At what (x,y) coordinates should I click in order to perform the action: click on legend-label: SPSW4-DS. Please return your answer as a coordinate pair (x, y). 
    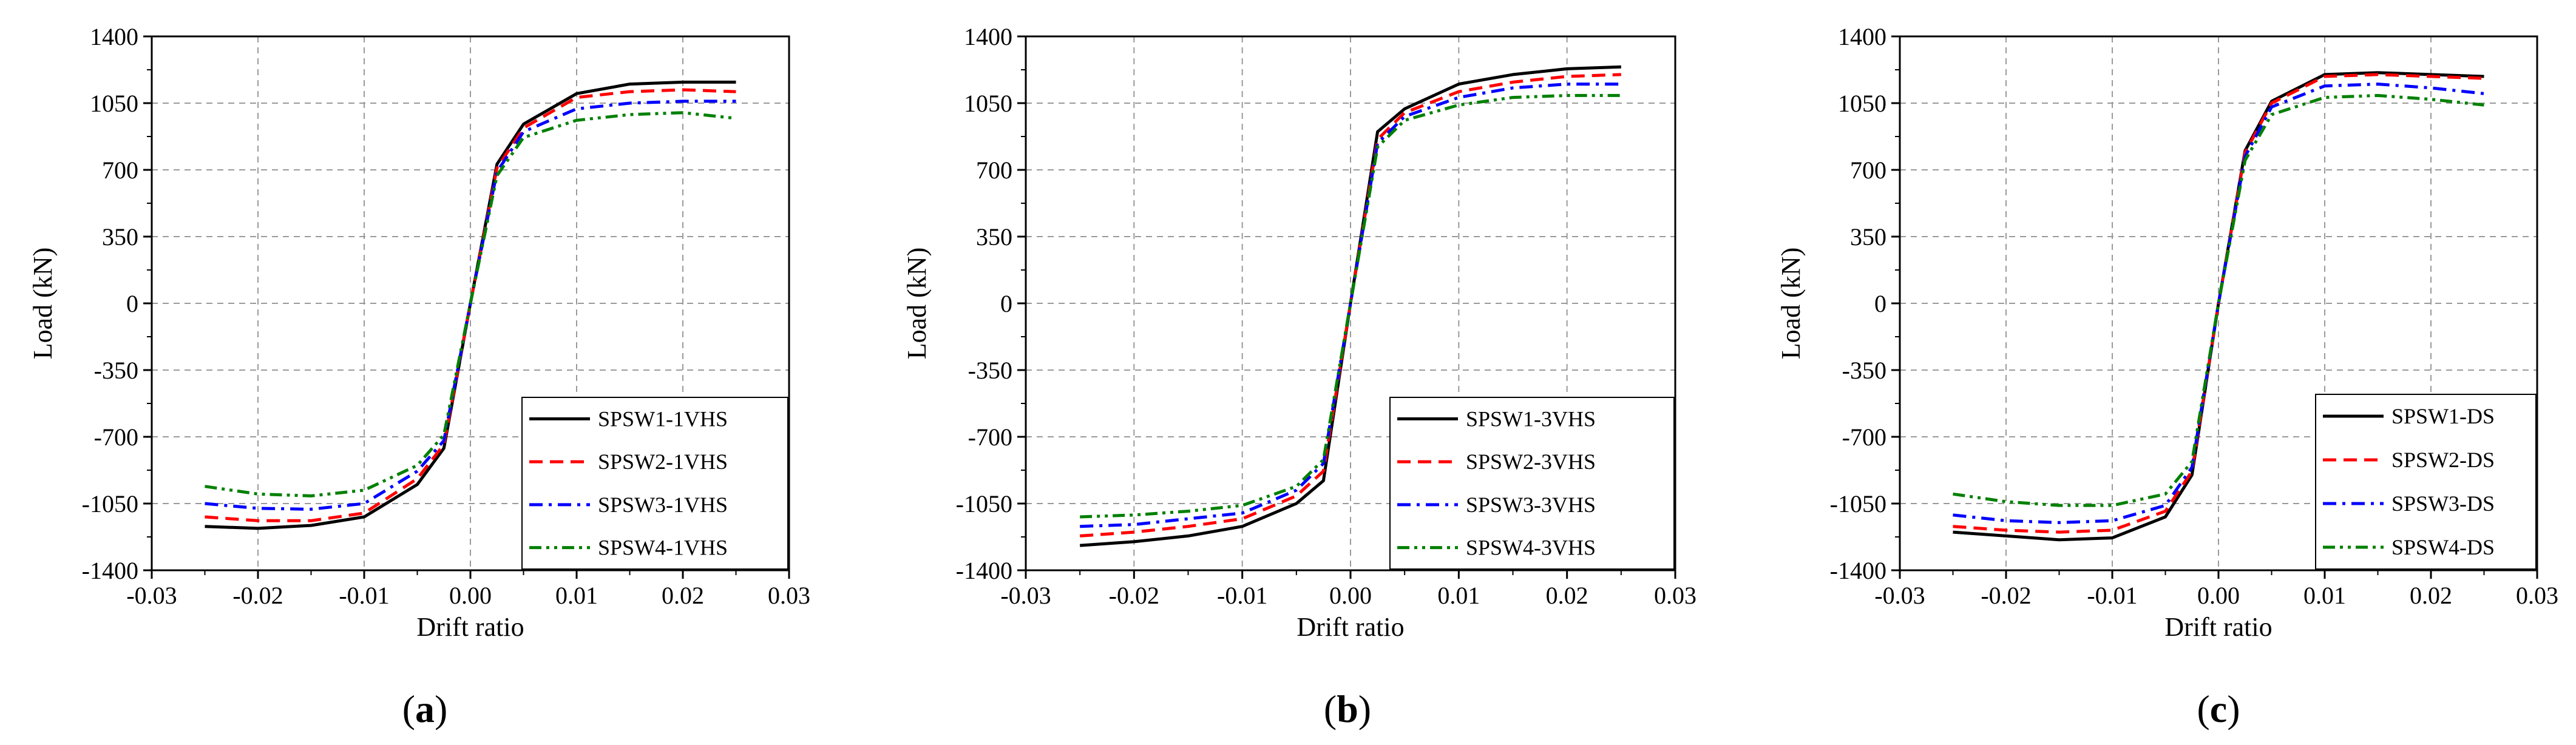
    Looking at the image, I should click on (2443, 547).